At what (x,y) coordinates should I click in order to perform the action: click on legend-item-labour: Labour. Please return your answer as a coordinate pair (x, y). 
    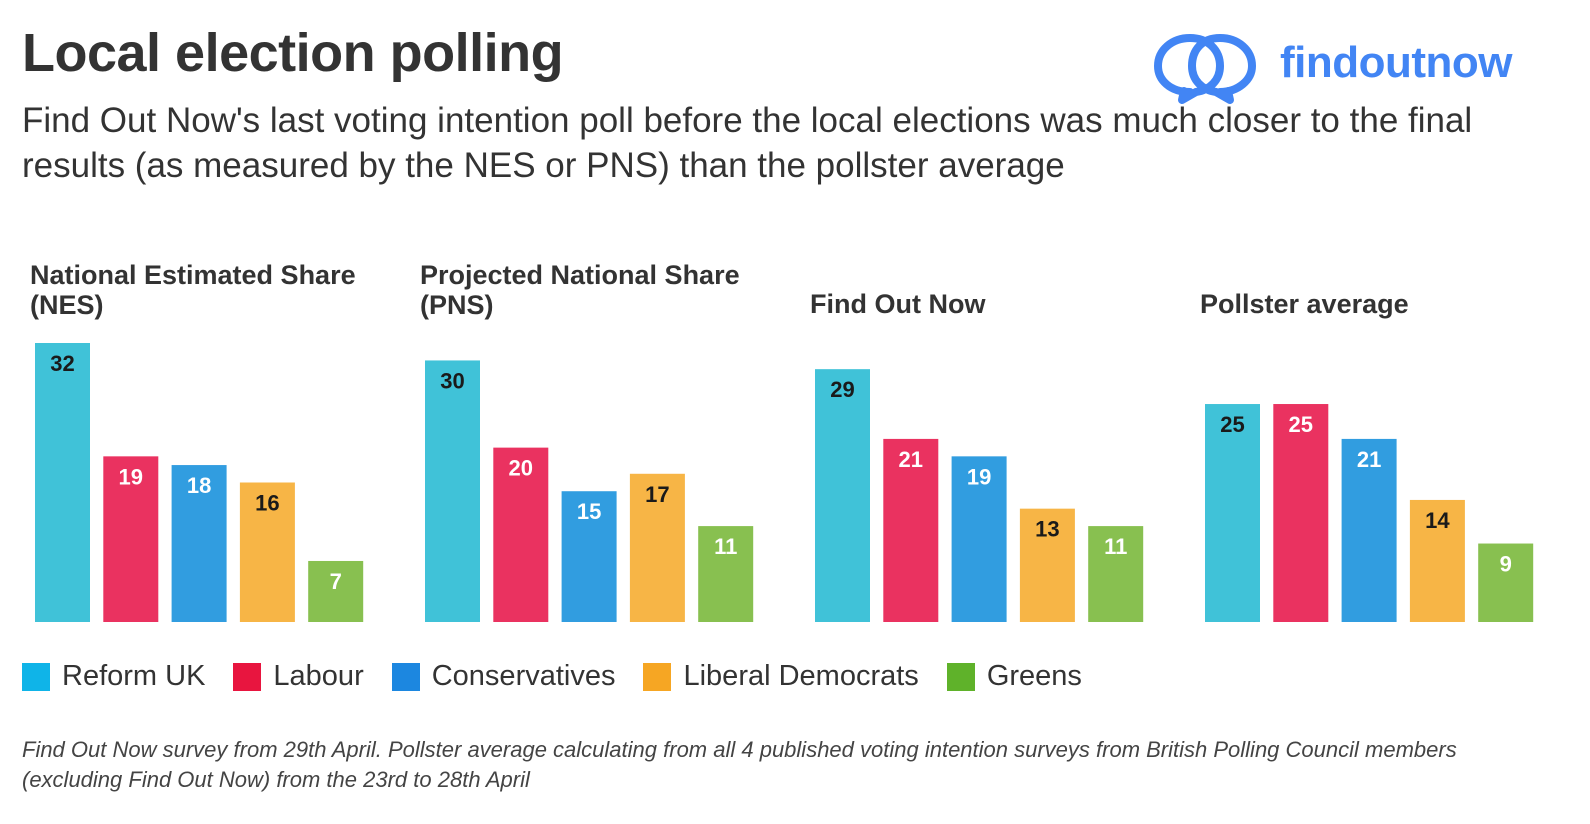
    Looking at the image, I should click on (298, 676).